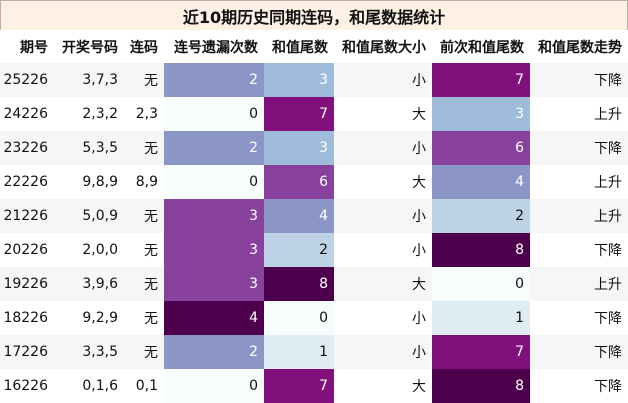 This screenshot has height=403, width=628. What do you see at coordinates (27, 80) in the screenshot?
I see `cell-issue: 25226` at bounding box center [27, 80].